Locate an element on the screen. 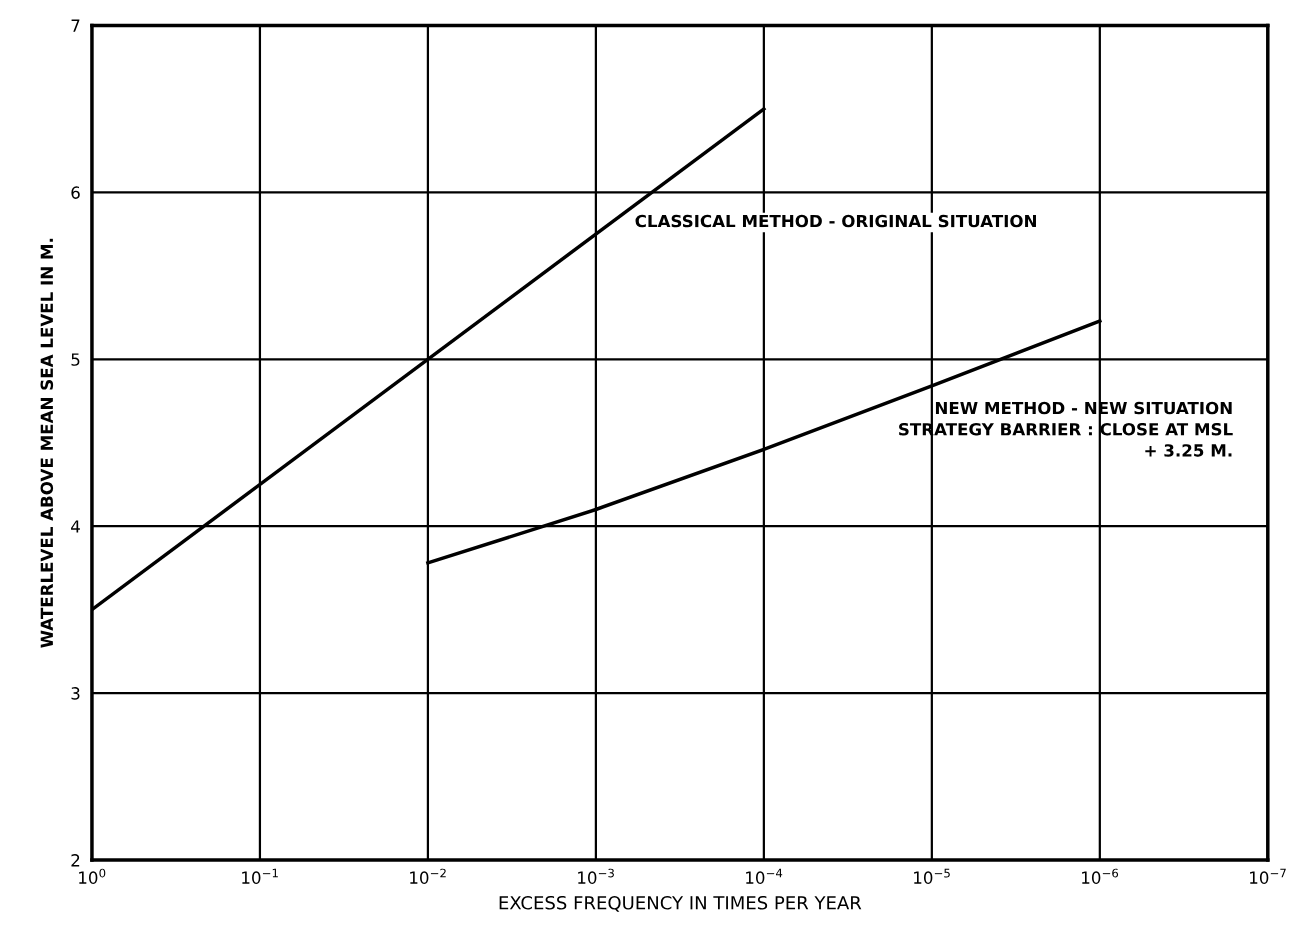  y-tick-label: 2 is located at coordinates (75, 860).